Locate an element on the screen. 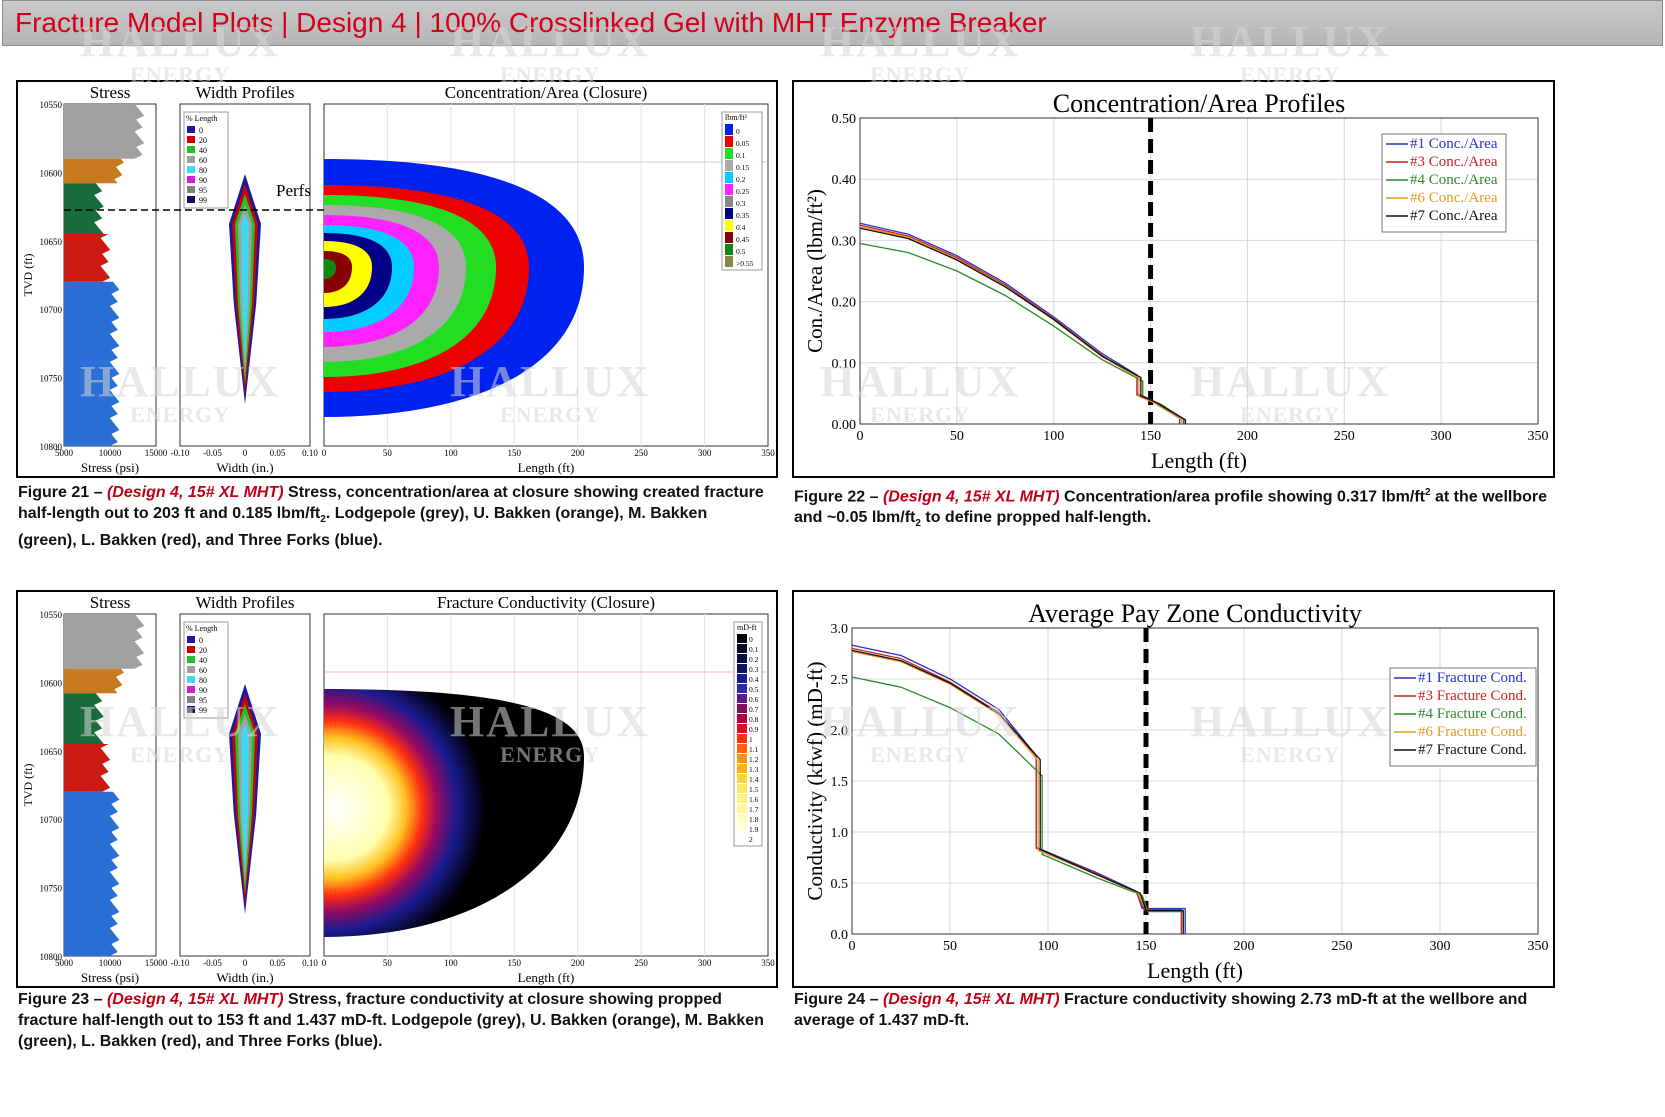  main-legend-title: lbm/ft² is located at coordinates (736, 117).